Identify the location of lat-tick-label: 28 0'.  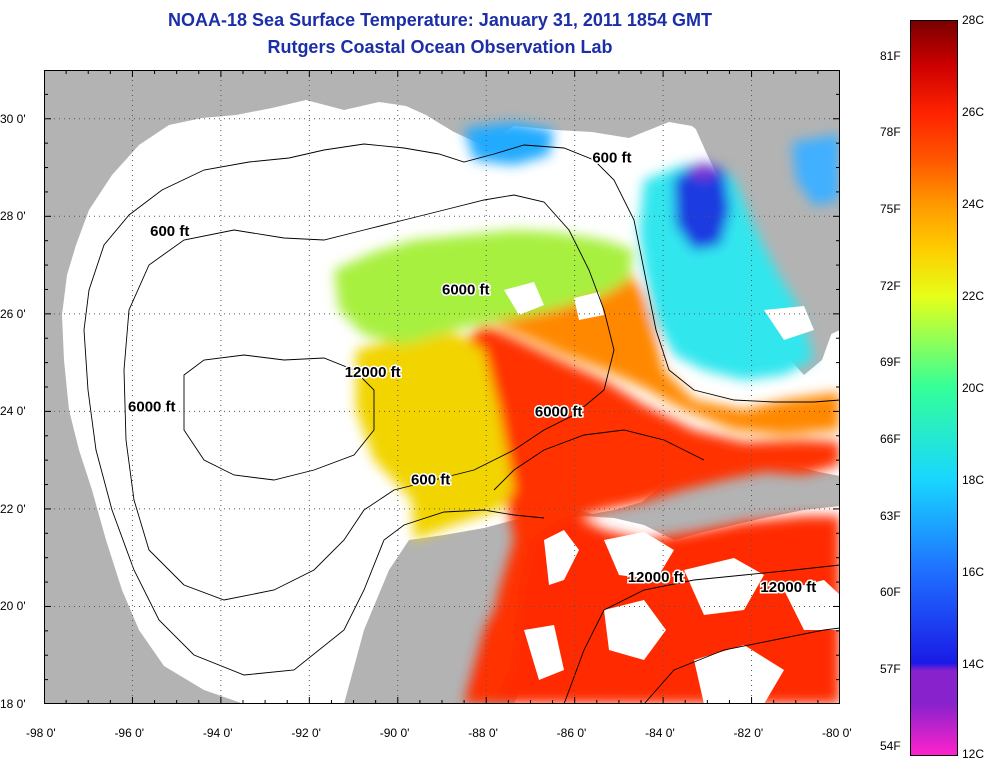
(13, 216).